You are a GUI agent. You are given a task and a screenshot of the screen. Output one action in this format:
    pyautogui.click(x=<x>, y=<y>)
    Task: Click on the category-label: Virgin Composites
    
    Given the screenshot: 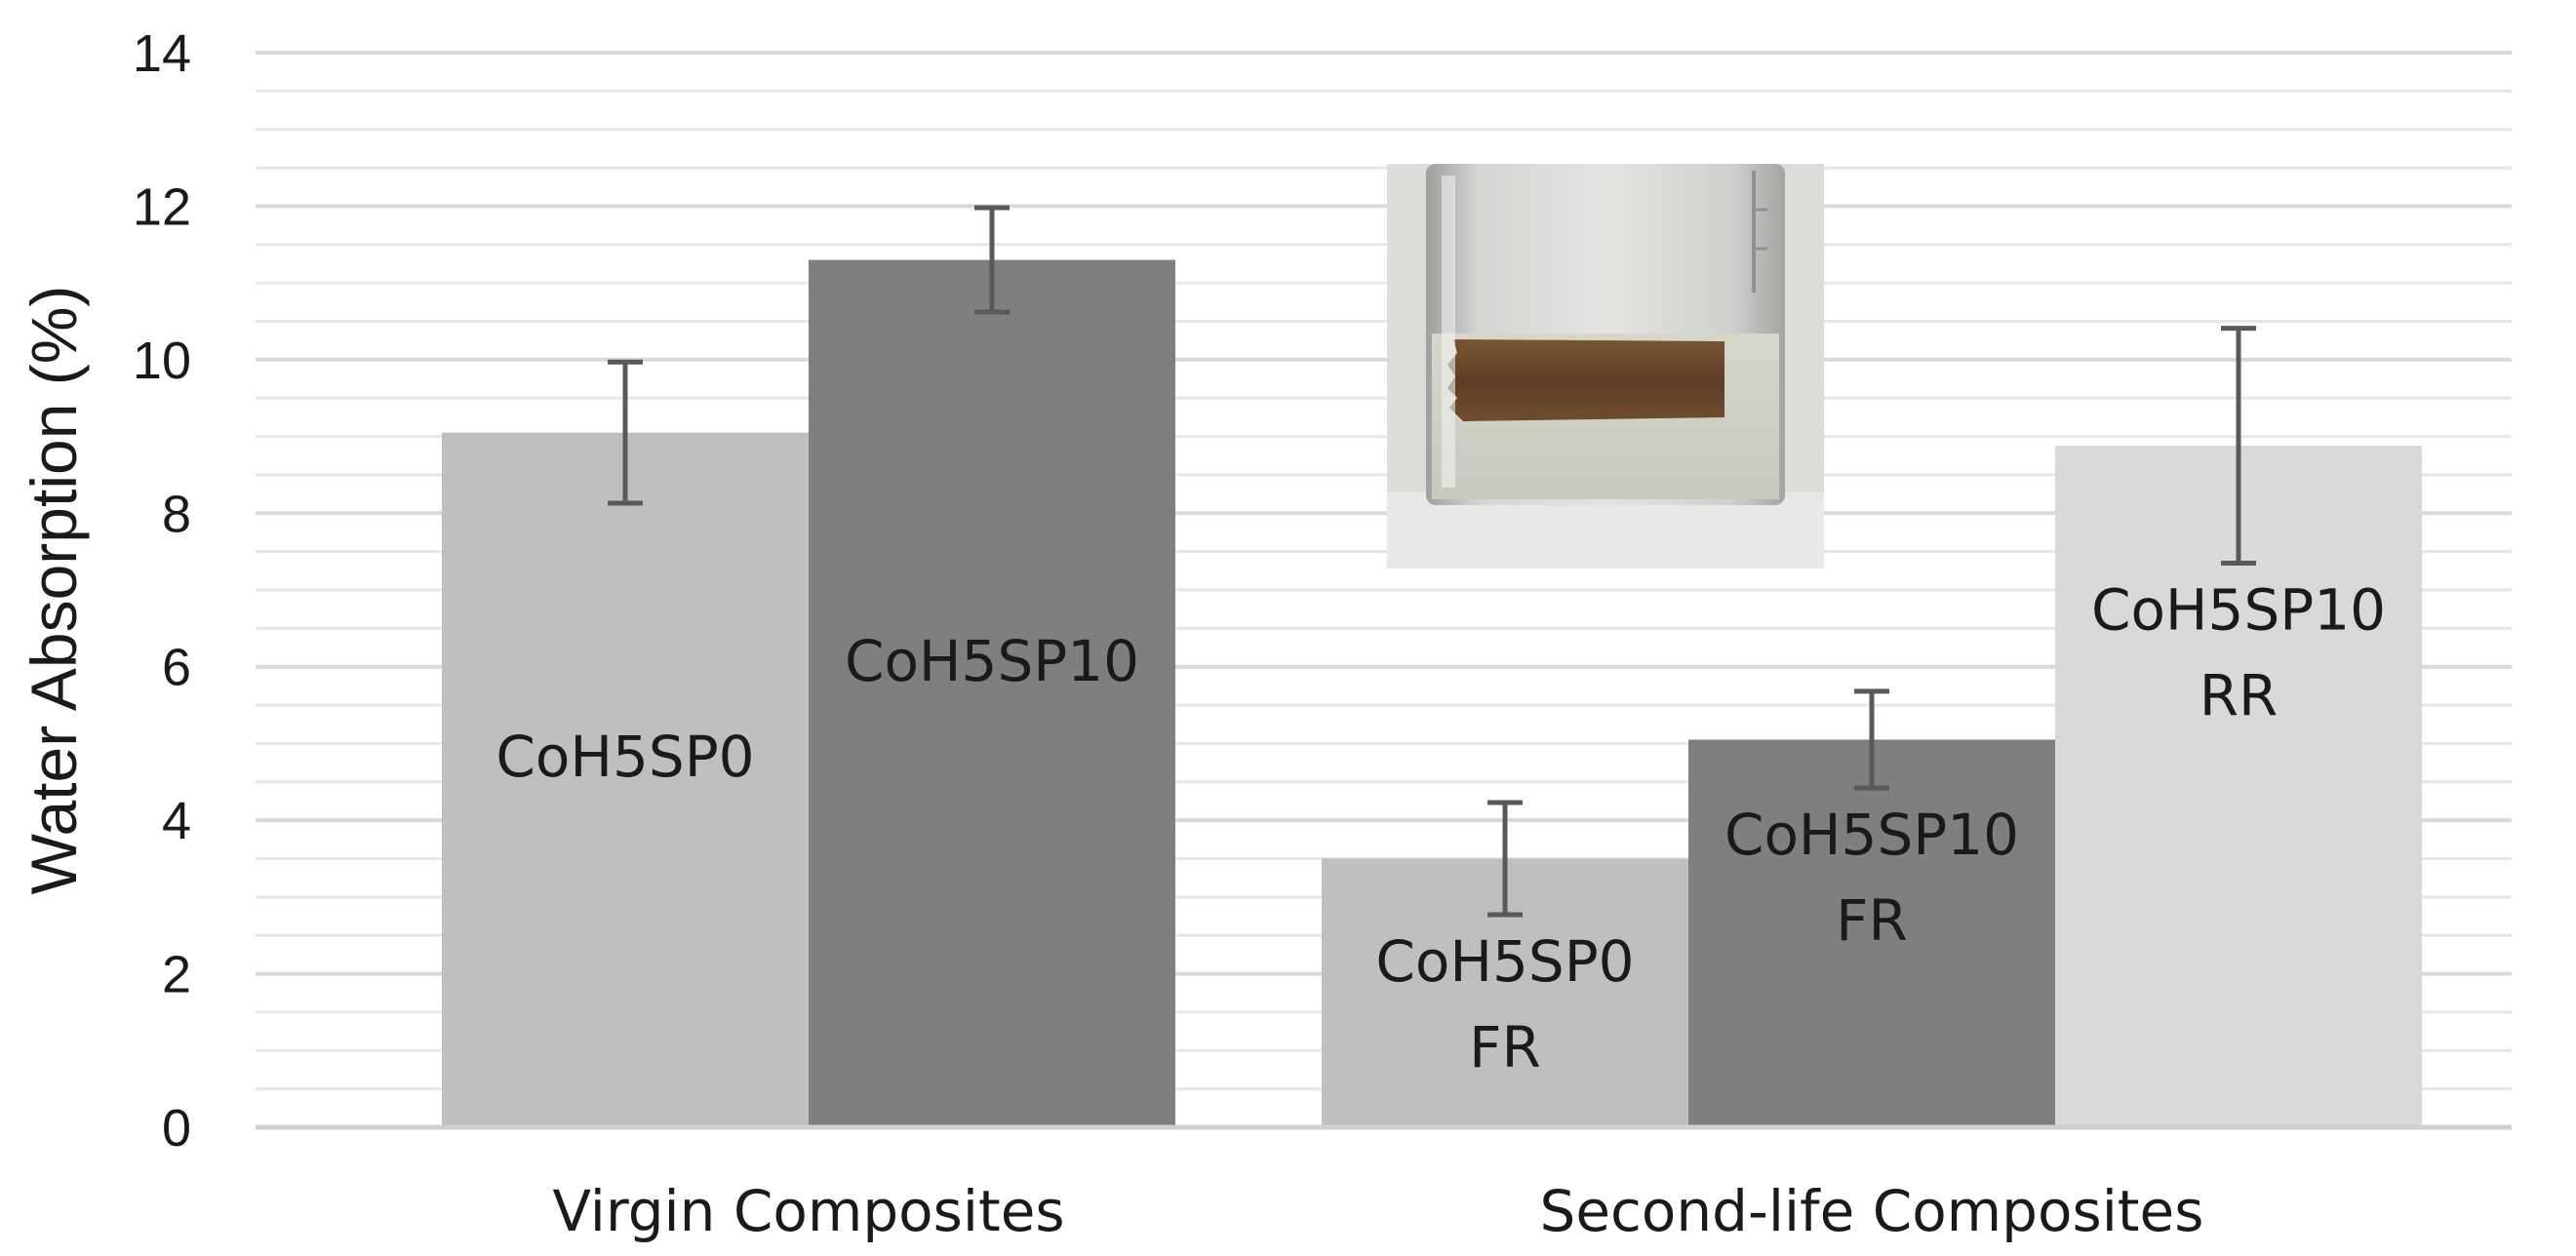 What is the action you would take?
    pyautogui.click(x=808, y=1211)
    